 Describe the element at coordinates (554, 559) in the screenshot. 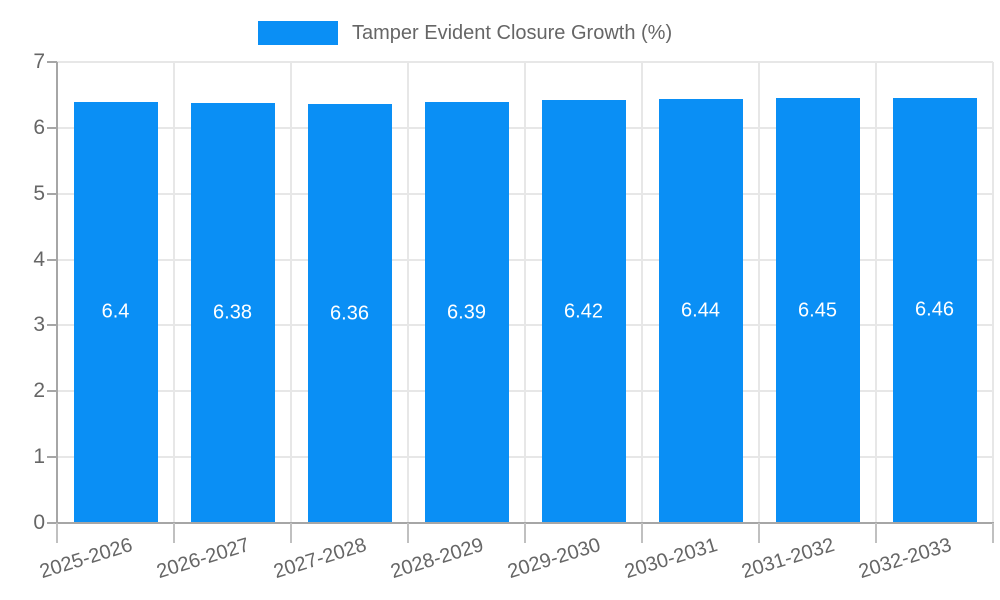

I see `x-axis-label: 2029-2030` at that location.